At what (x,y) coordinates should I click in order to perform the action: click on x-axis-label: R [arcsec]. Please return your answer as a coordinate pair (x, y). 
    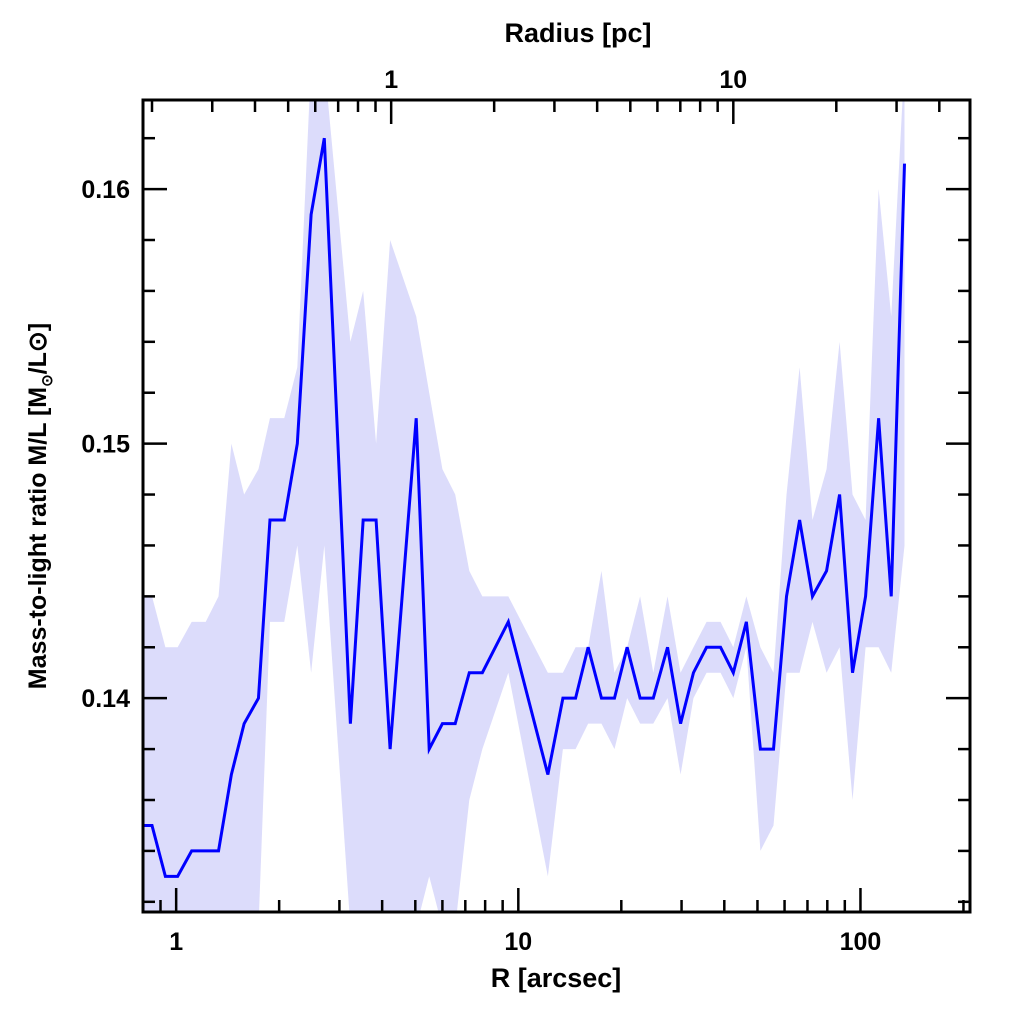
    Looking at the image, I should click on (556, 978).